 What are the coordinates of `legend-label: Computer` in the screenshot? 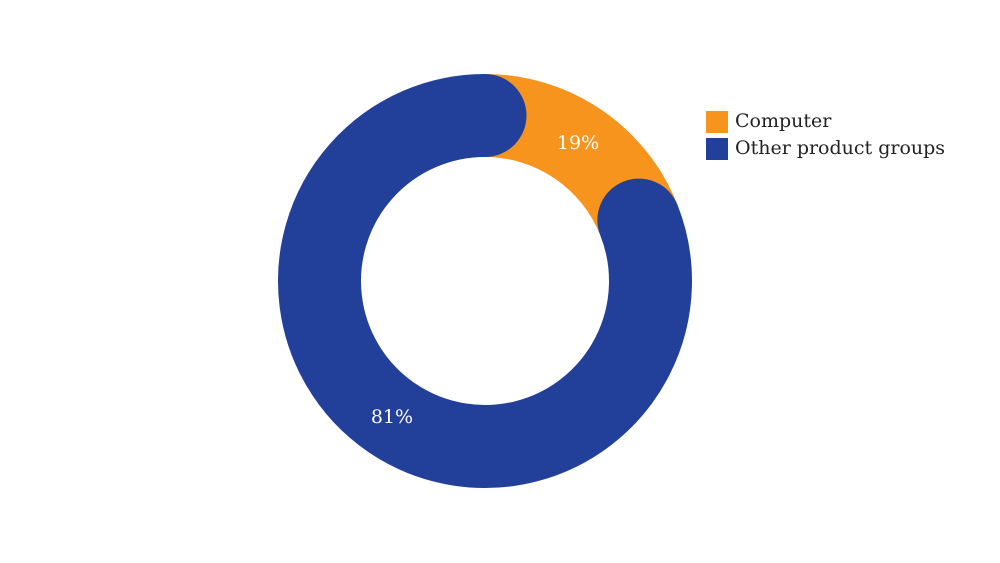 It's located at (783, 121).